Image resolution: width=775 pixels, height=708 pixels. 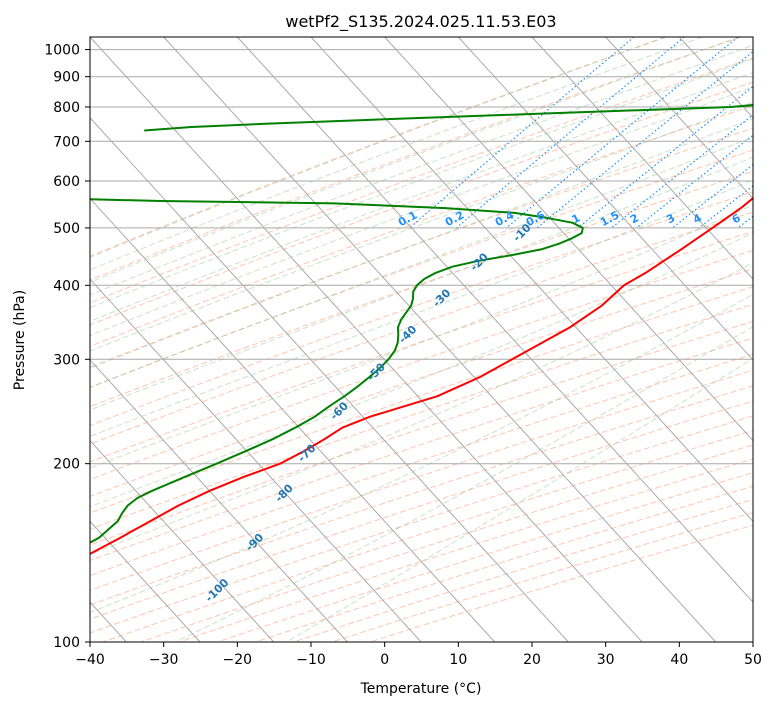 What do you see at coordinates (62, 51) in the screenshot?
I see `y-tick-label: 1000` at bounding box center [62, 51].